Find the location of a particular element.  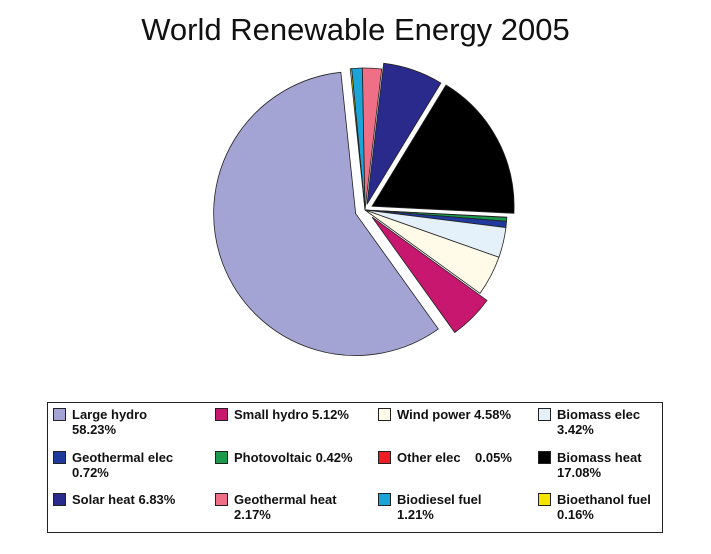

legend-label: Geothermal heat 2.17% is located at coordinates (285, 507).